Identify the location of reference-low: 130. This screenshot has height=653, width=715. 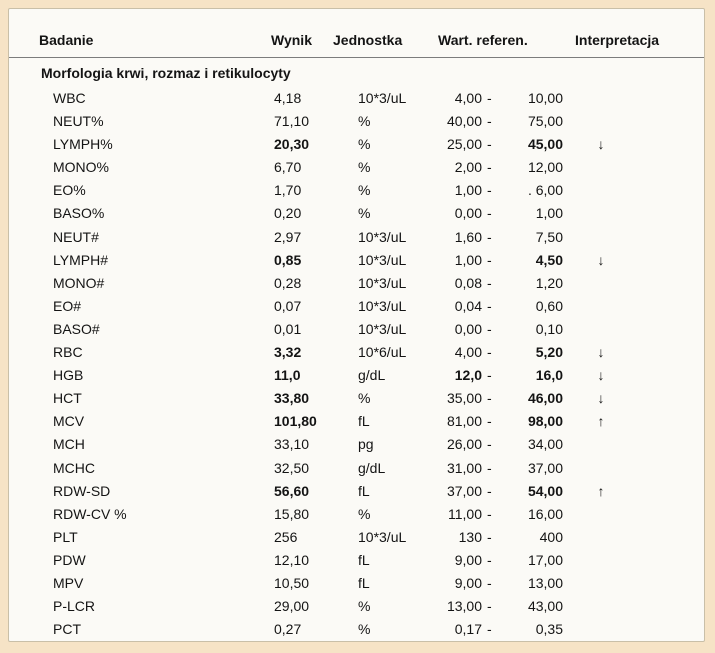
(470, 536).